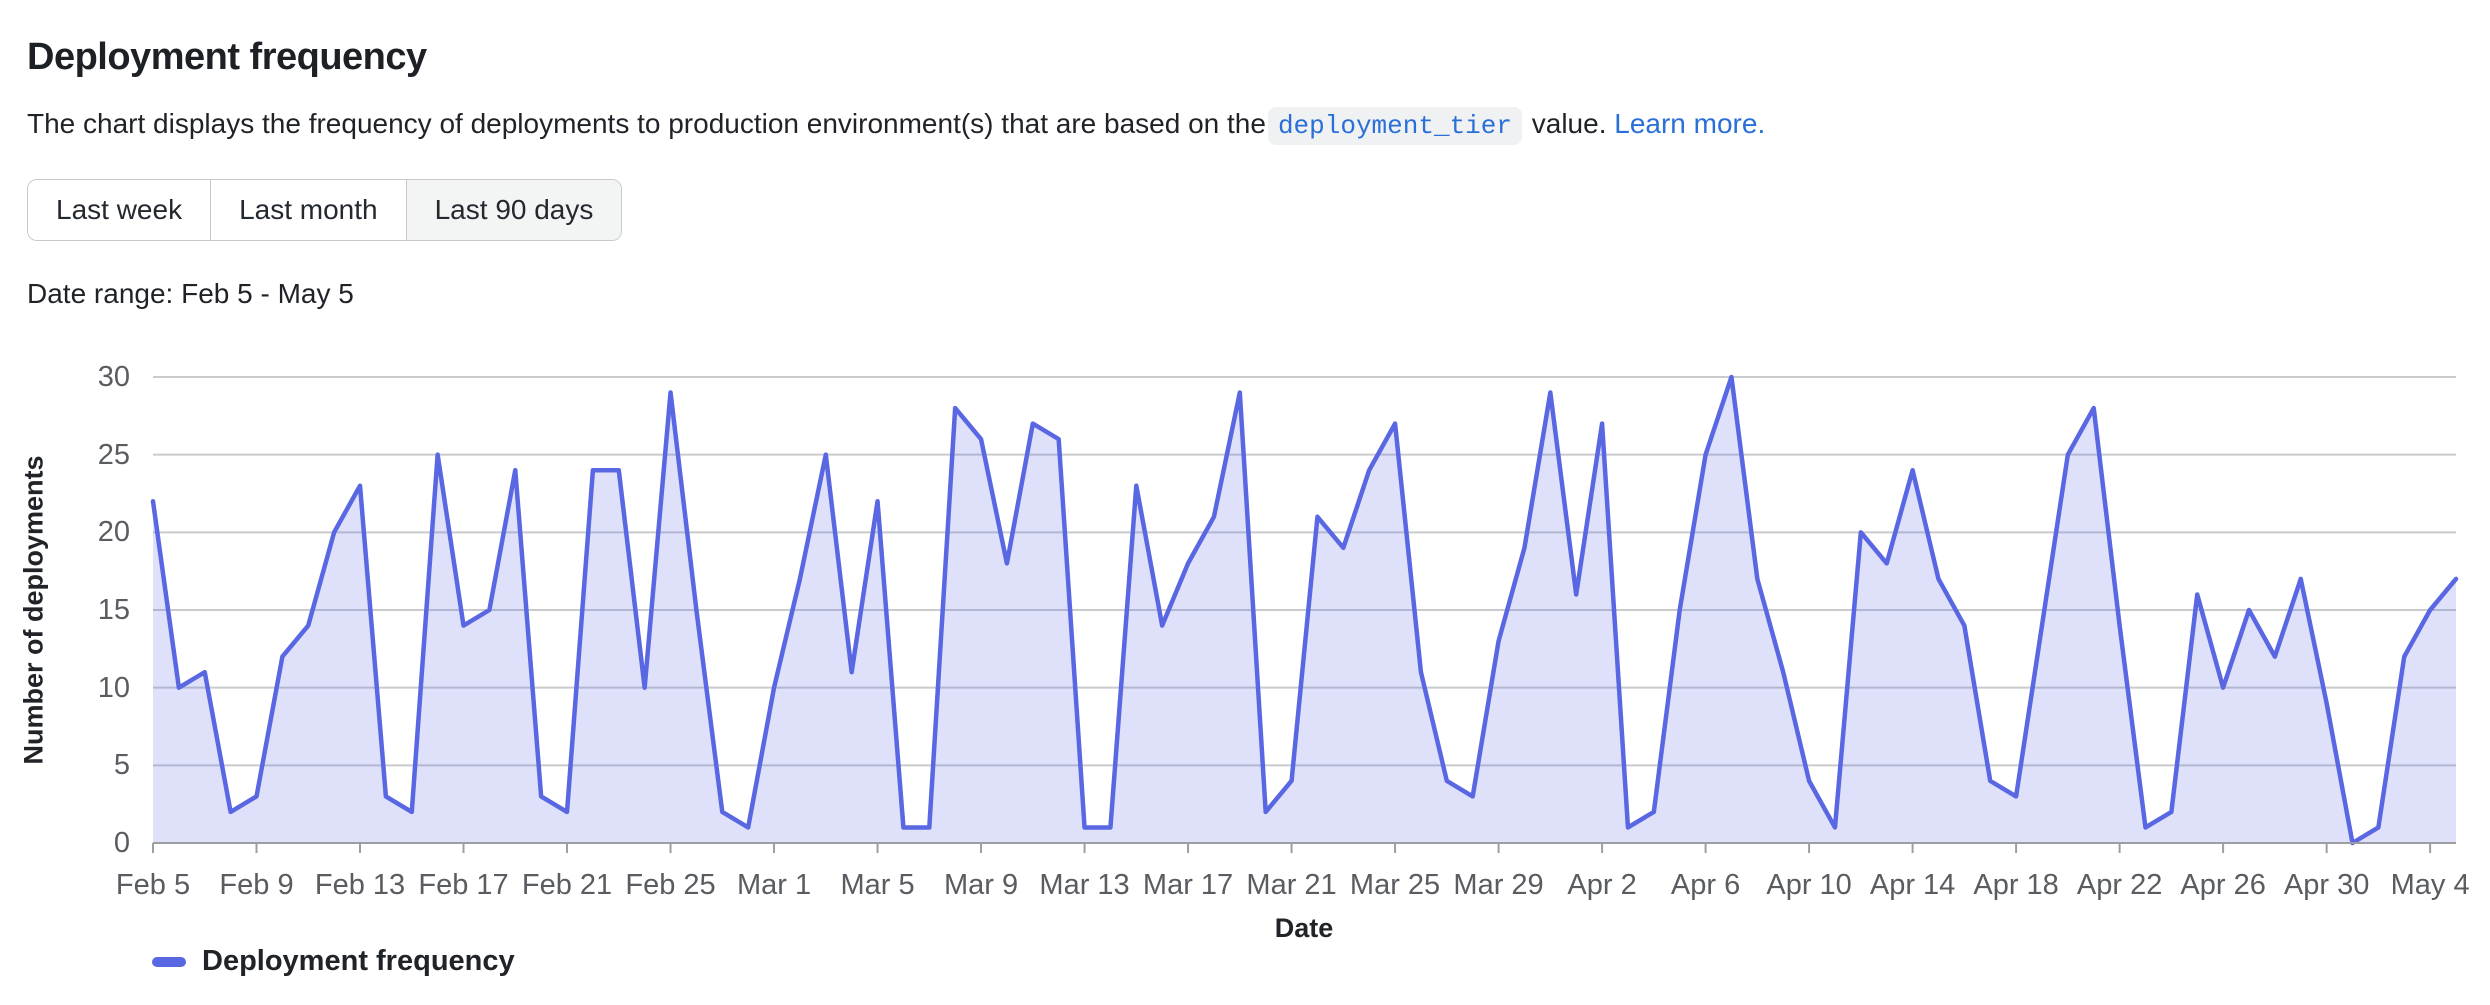 The height and width of the screenshot is (1005, 2490). Describe the element at coordinates (2016, 885) in the screenshot. I see `x-tick-label: Apr 18` at that location.